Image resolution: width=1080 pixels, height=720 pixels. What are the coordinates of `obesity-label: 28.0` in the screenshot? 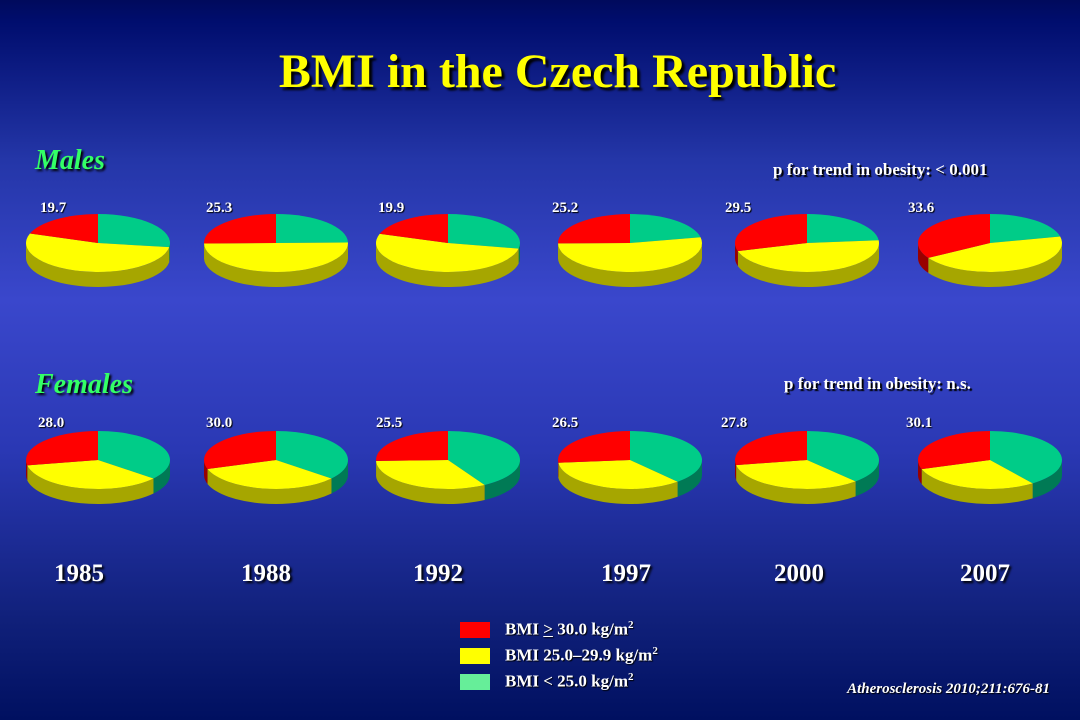 It's located at (51, 423).